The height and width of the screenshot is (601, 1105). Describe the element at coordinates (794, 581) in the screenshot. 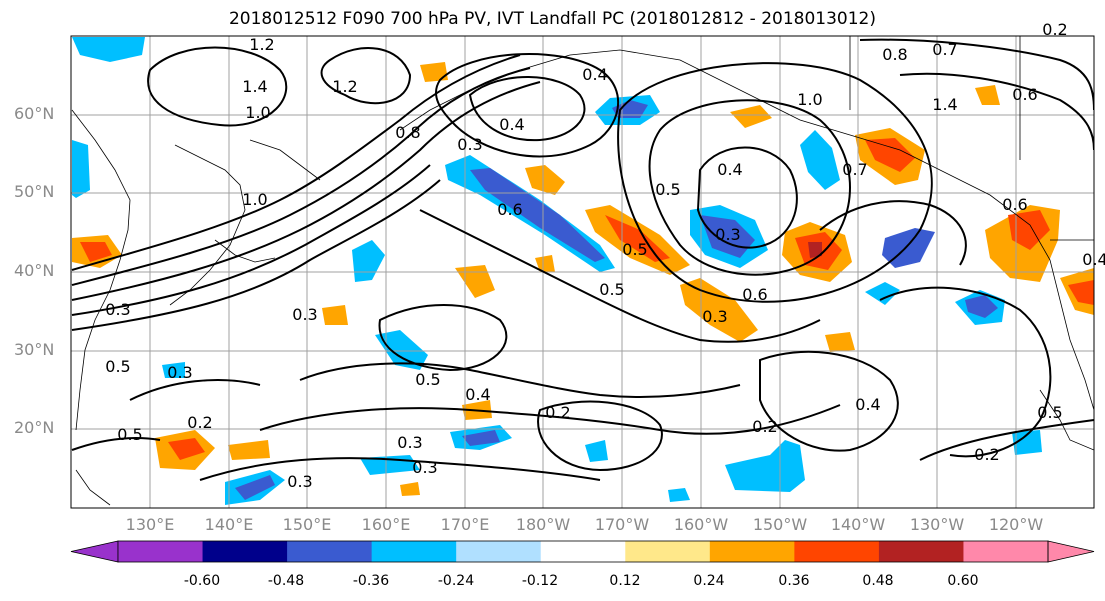

I see `colorbar-tick-label: 0.36` at that location.